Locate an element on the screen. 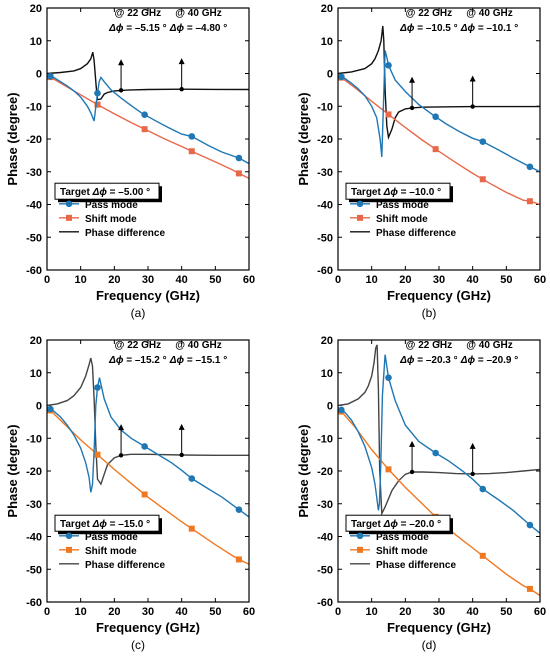  delta-value: = –15.2 ° is located at coordinates (144, 360).